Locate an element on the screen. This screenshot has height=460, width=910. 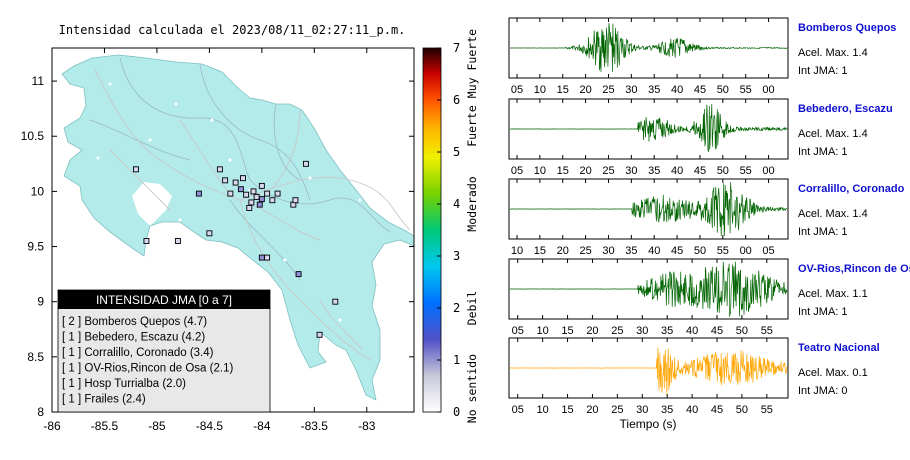
legend-item: [ 1 ] Bebedero, Escazu (4.2) is located at coordinates (133, 338).